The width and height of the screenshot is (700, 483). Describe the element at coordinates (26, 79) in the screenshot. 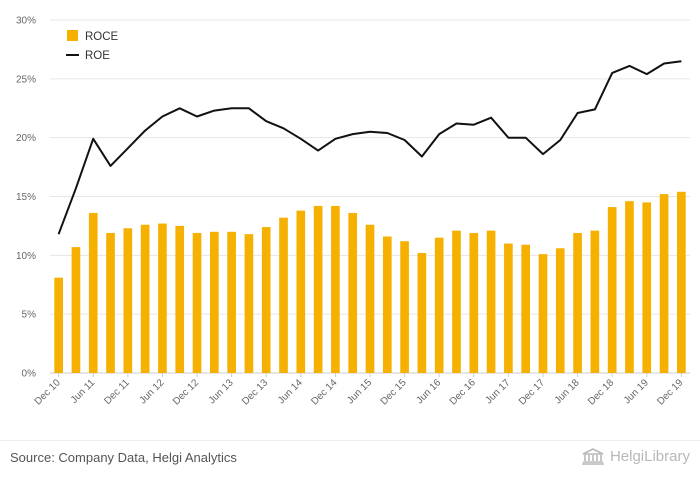

I see `y-tick-label: 25%` at that location.